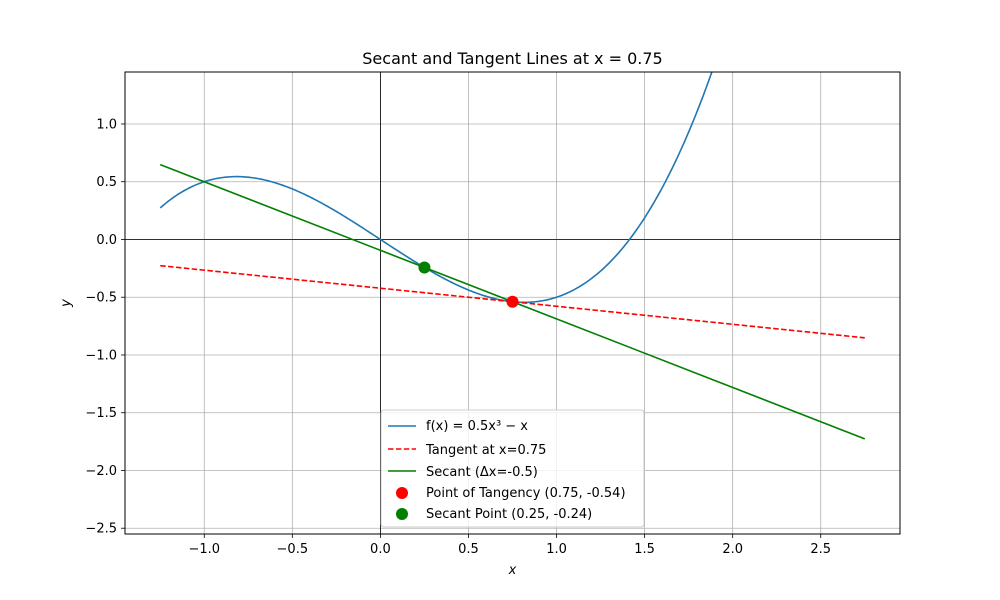  What do you see at coordinates (482, 472) in the screenshot?
I see `legend-label-secant: Secant (Δx=-0.5)` at bounding box center [482, 472].